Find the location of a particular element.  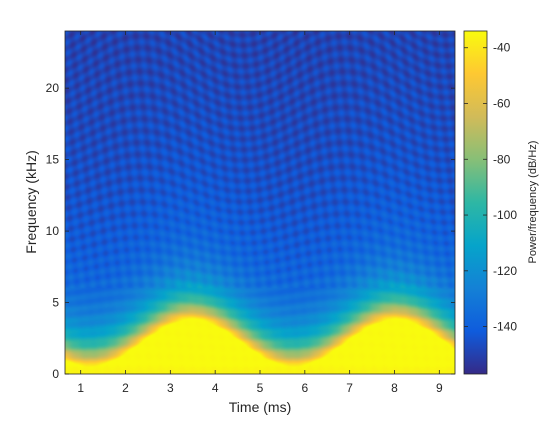

colorbar-tick-label: -140 is located at coordinates (505, 327).